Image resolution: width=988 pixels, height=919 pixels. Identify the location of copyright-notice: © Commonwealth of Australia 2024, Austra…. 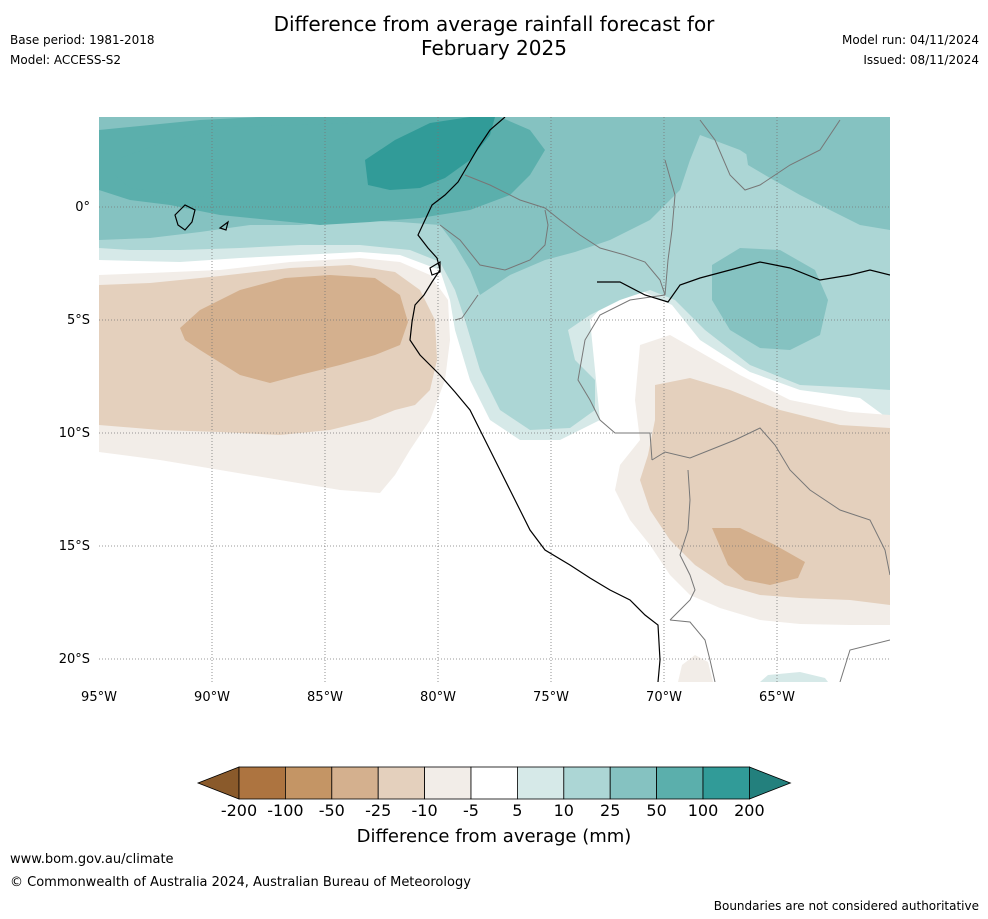
(240, 882).